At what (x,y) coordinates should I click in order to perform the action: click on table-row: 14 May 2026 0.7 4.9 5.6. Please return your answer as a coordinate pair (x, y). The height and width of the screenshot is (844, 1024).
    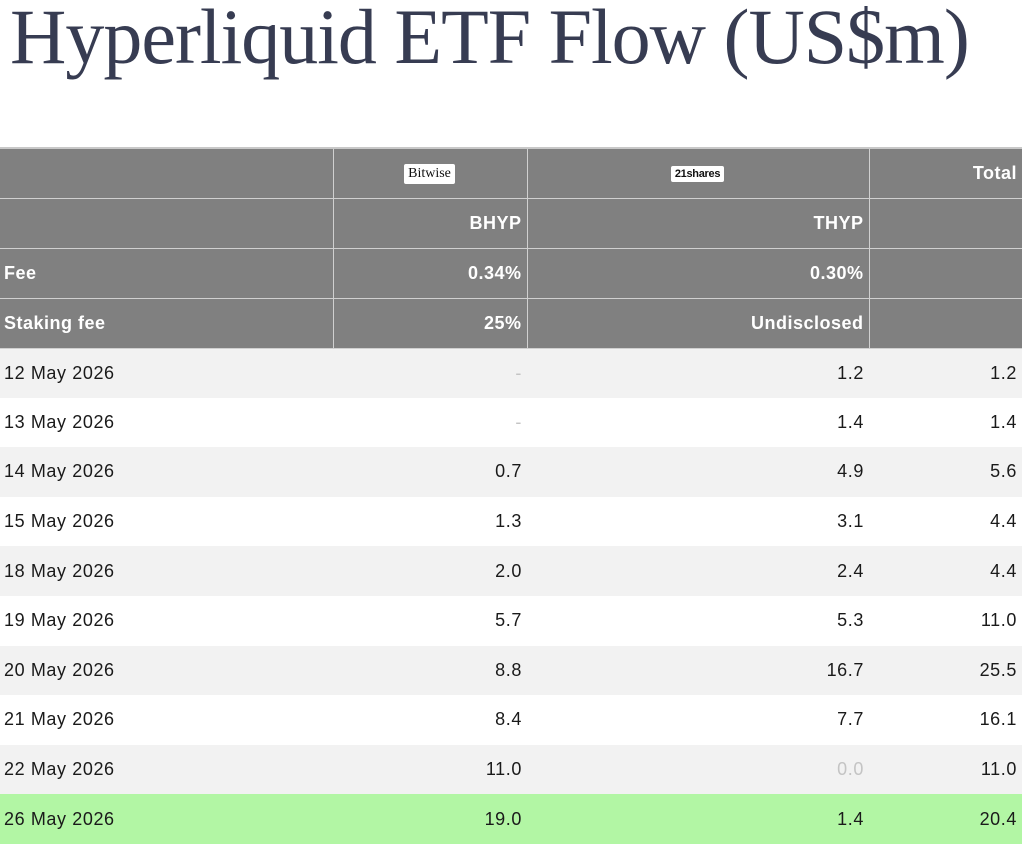
    Looking at the image, I should click on (511, 472).